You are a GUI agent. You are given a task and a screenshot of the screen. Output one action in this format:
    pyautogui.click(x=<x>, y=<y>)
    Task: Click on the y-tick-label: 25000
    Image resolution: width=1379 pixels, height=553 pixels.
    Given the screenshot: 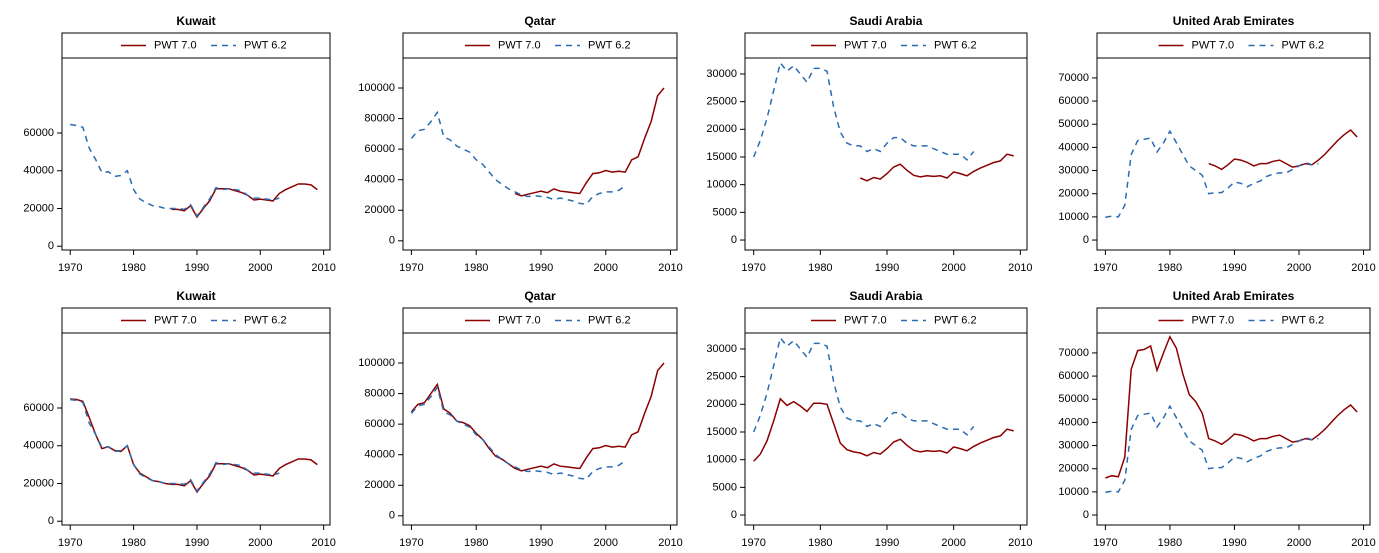 What is the action you would take?
    pyautogui.click(x=721, y=102)
    